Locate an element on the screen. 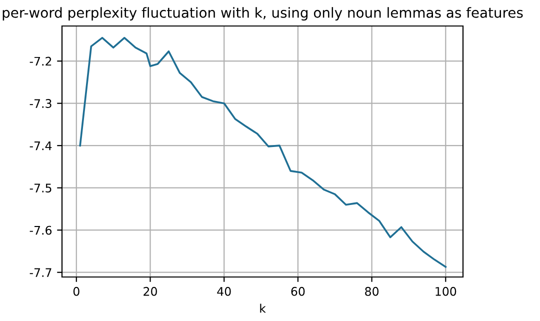  y-tick-label: -7.4 is located at coordinates (41, 145).